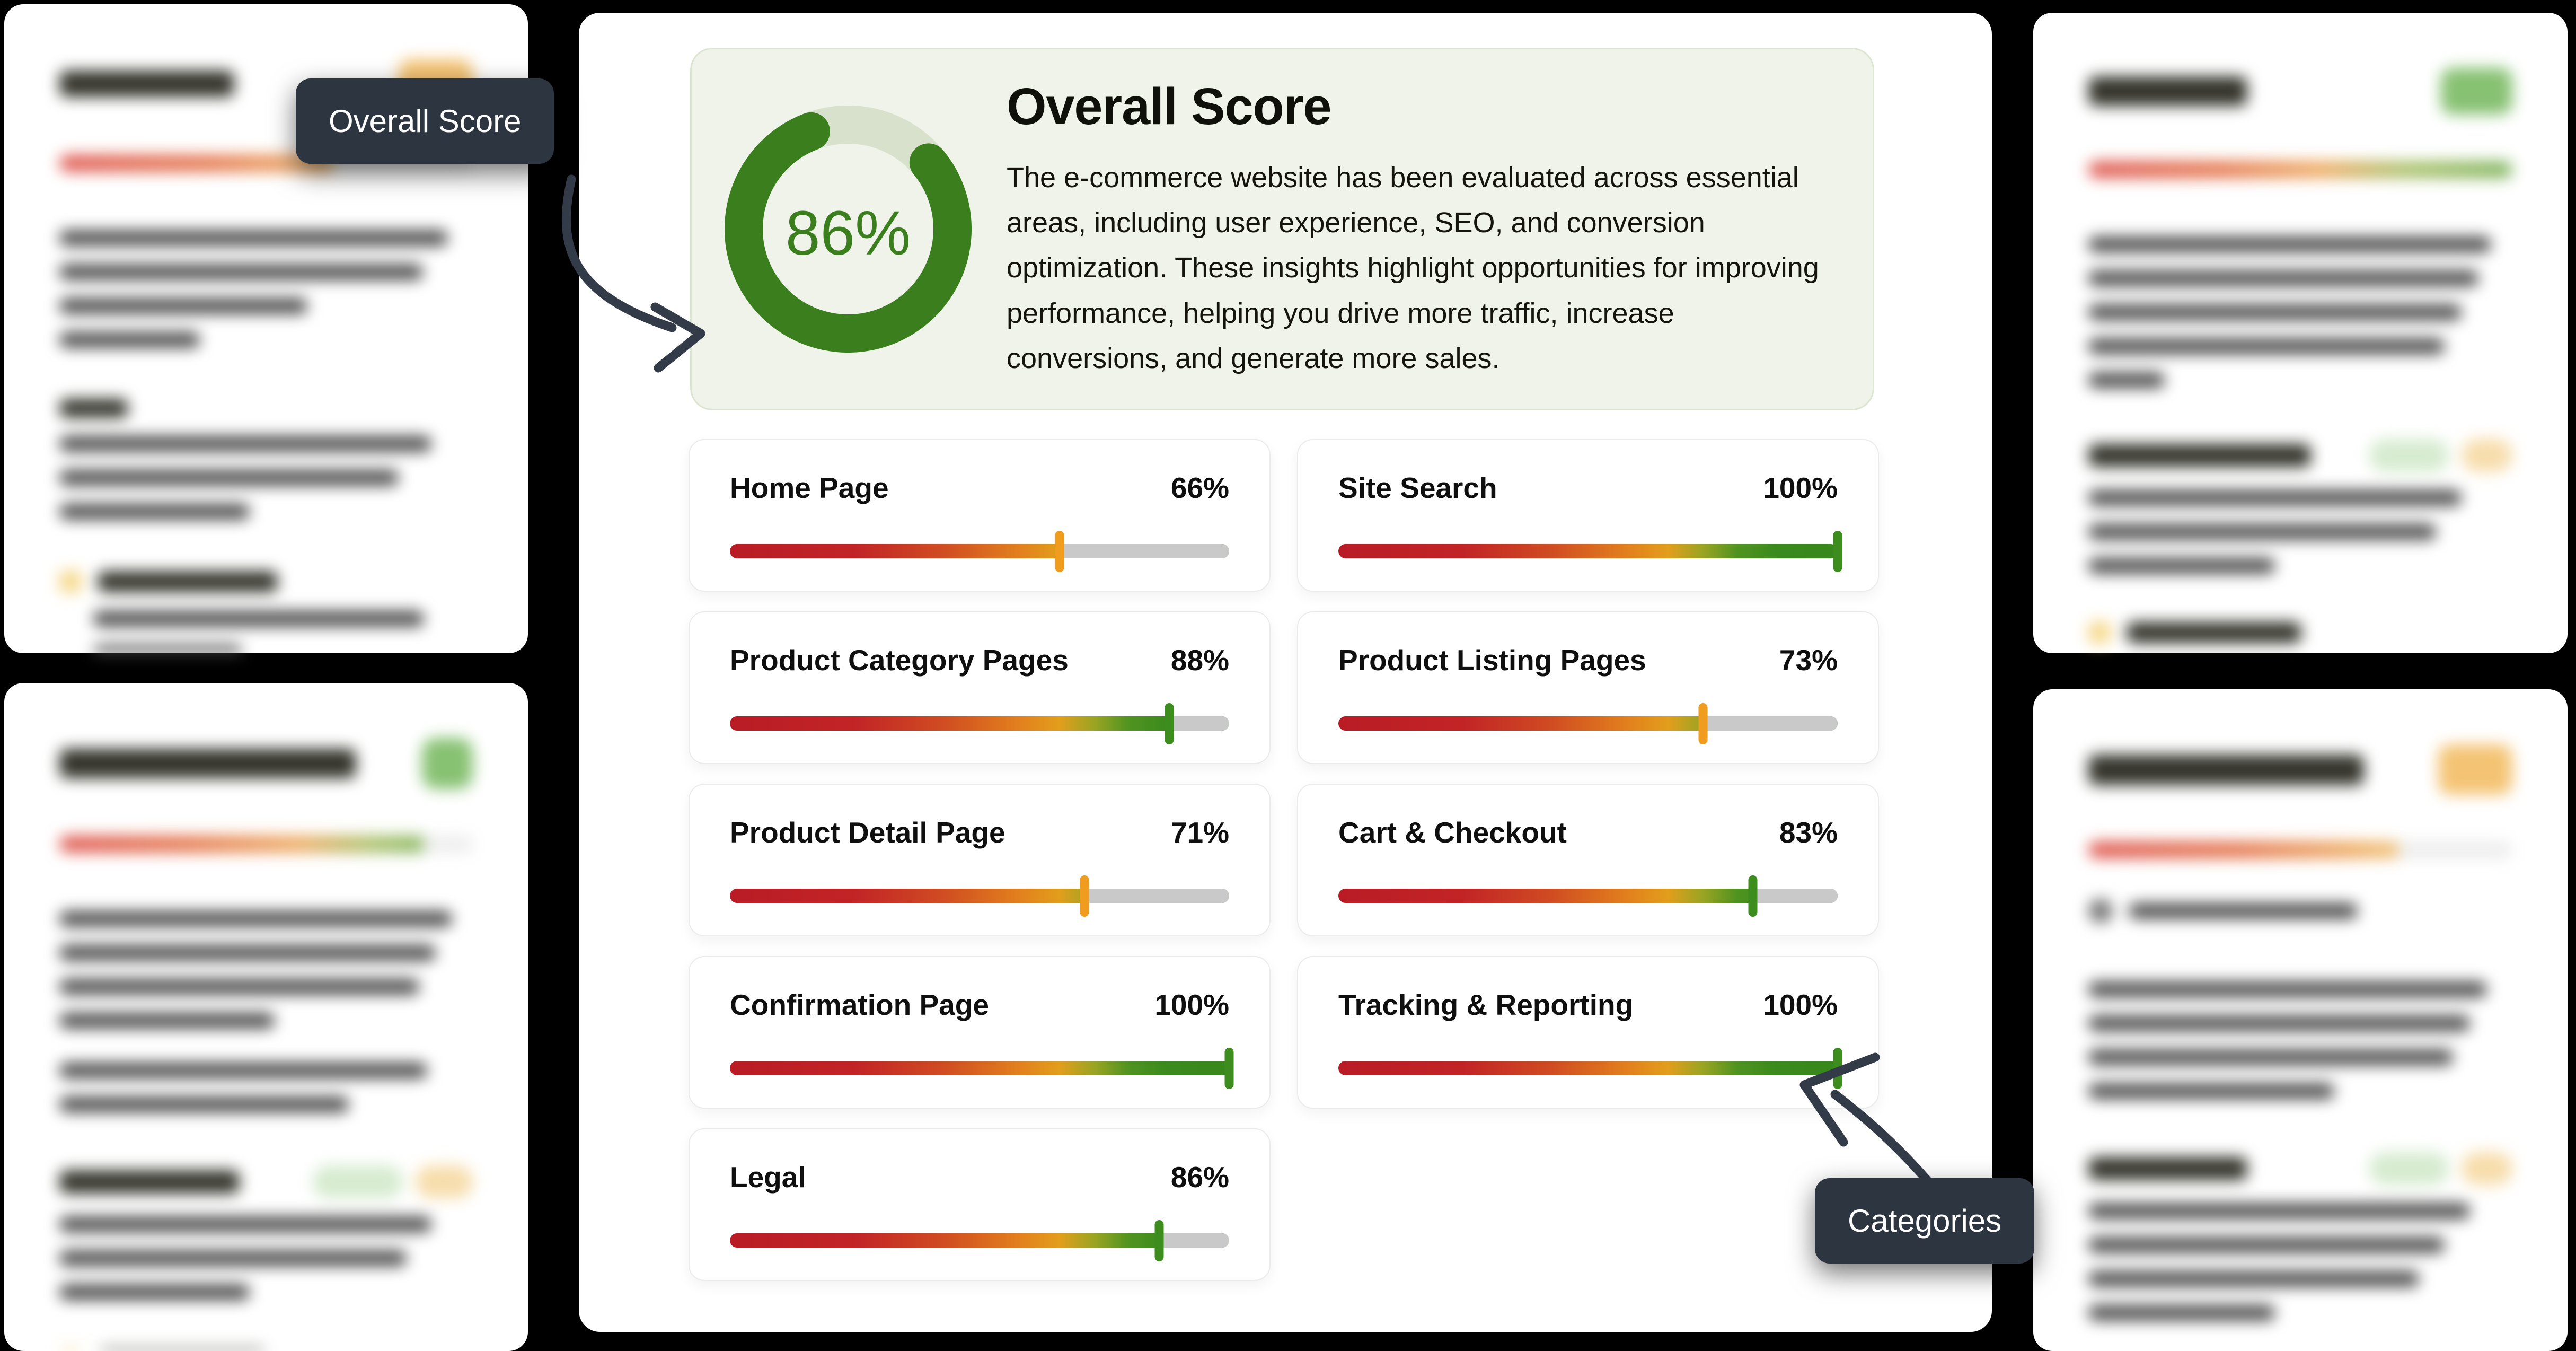 This screenshot has width=2576, height=1351. What do you see at coordinates (1588, 515) in the screenshot?
I see `category-score-card: Site Search 100%` at bounding box center [1588, 515].